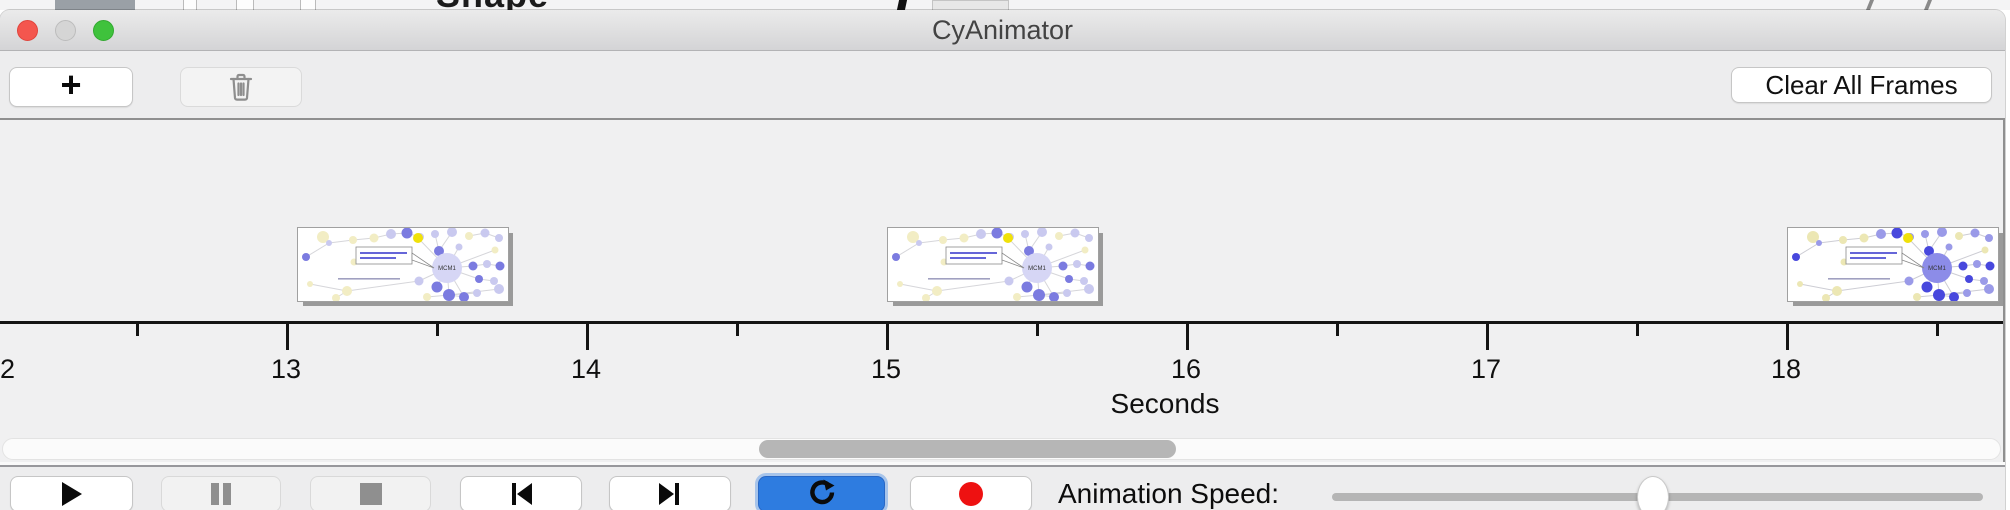 This screenshot has height=510, width=2010. I want to click on clear-all-frames-button: Clear All Frames, so click(1861, 85).